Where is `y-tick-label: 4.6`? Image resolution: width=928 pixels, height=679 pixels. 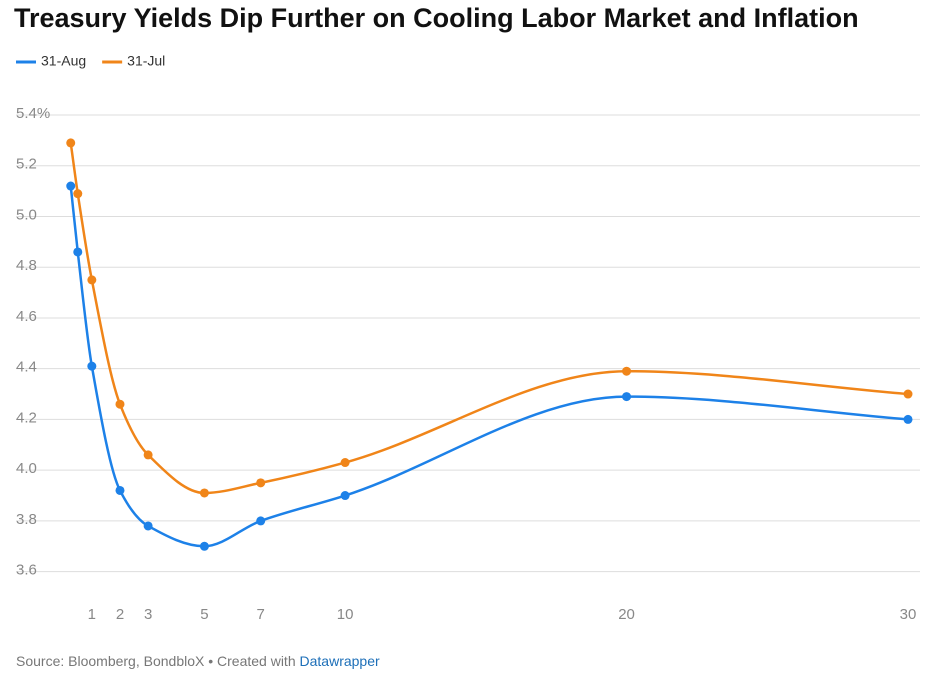
y-tick-label: 4.6 is located at coordinates (26, 316).